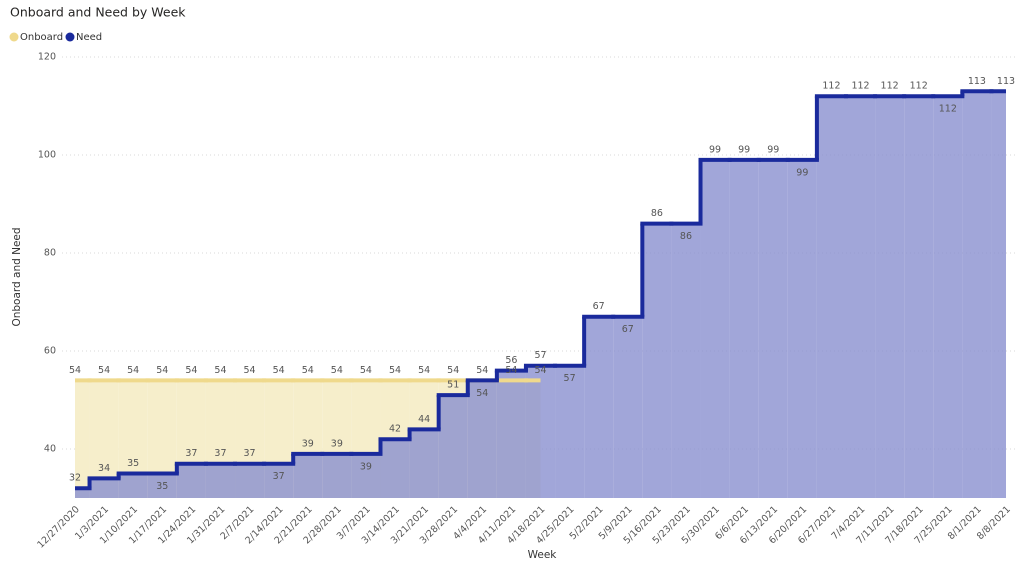  Describe the element at coordinates (47, 155) in the screenshot. I see `y-tick-label: 100` at that location.